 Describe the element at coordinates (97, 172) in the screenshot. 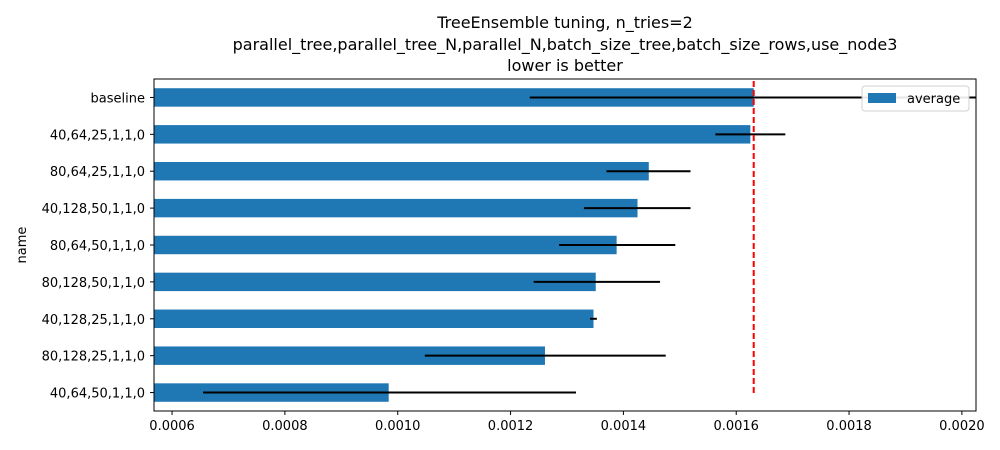

I see `y-tick-label: 80,64,25,1,1,0` at that location.